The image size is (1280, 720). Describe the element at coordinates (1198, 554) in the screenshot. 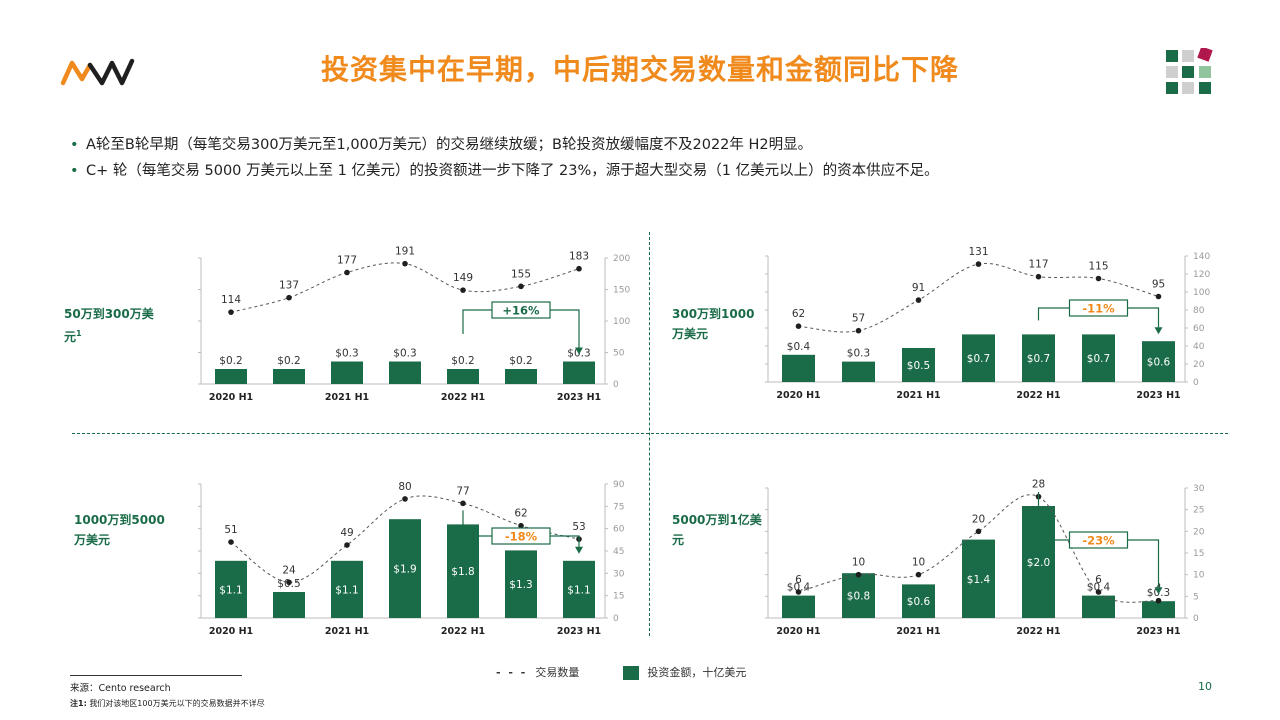

I see `right-axis-tick-label: 15` at that location.